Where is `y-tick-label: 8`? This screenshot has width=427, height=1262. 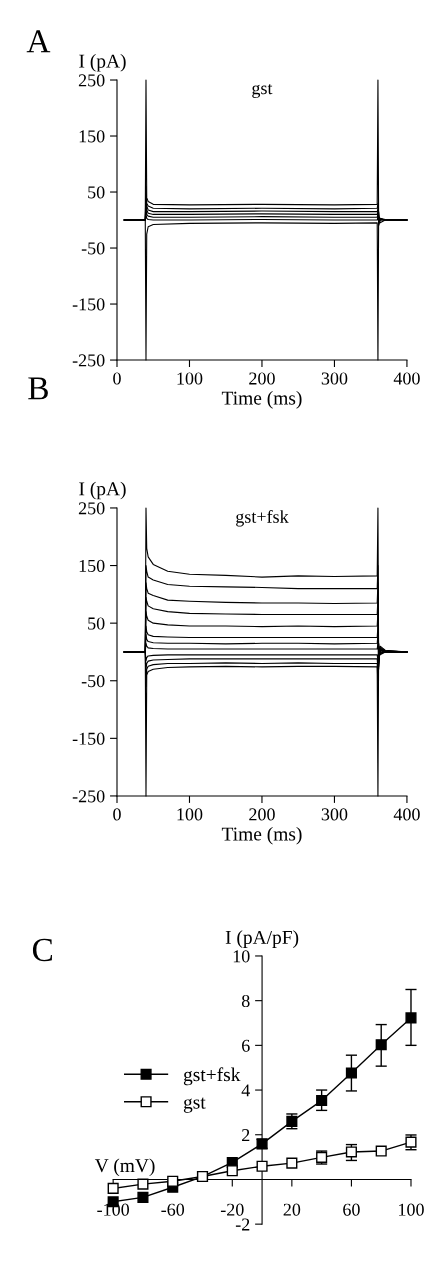
y-tick-label: 8 is located at coordinates (245, 1001).